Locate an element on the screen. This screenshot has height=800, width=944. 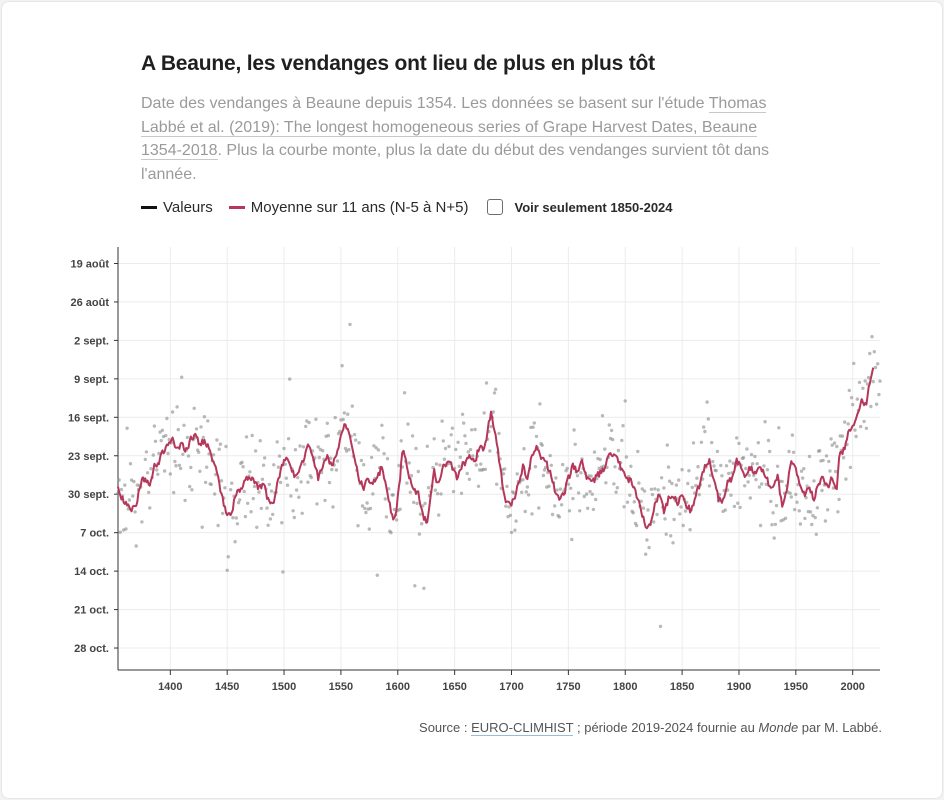
y-tick-label: 26 août is located at coordinates (89, 303).